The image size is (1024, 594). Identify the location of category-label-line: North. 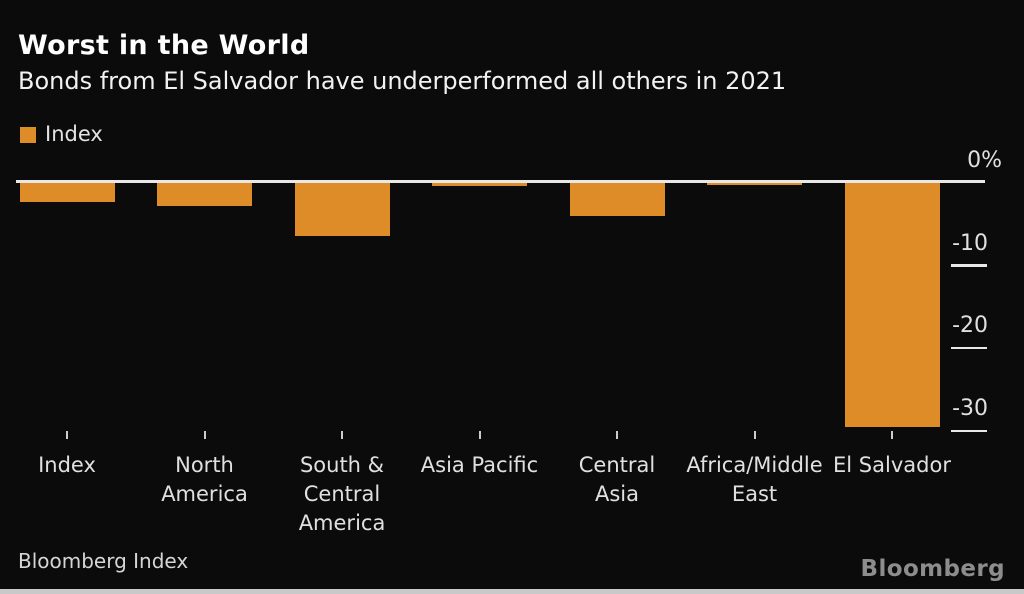
(204, 465).